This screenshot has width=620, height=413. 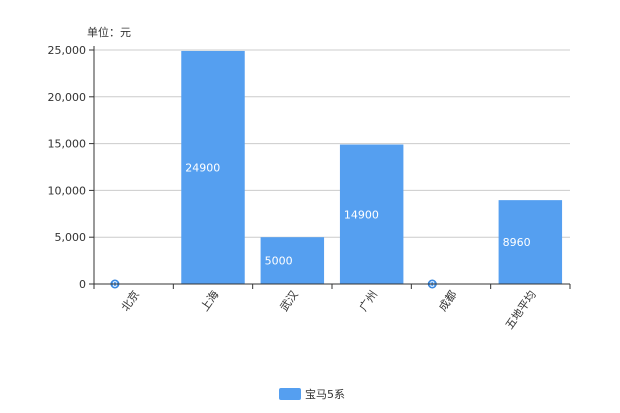 I want to click on legend: 宝马5系, so click(x=312, y=394).